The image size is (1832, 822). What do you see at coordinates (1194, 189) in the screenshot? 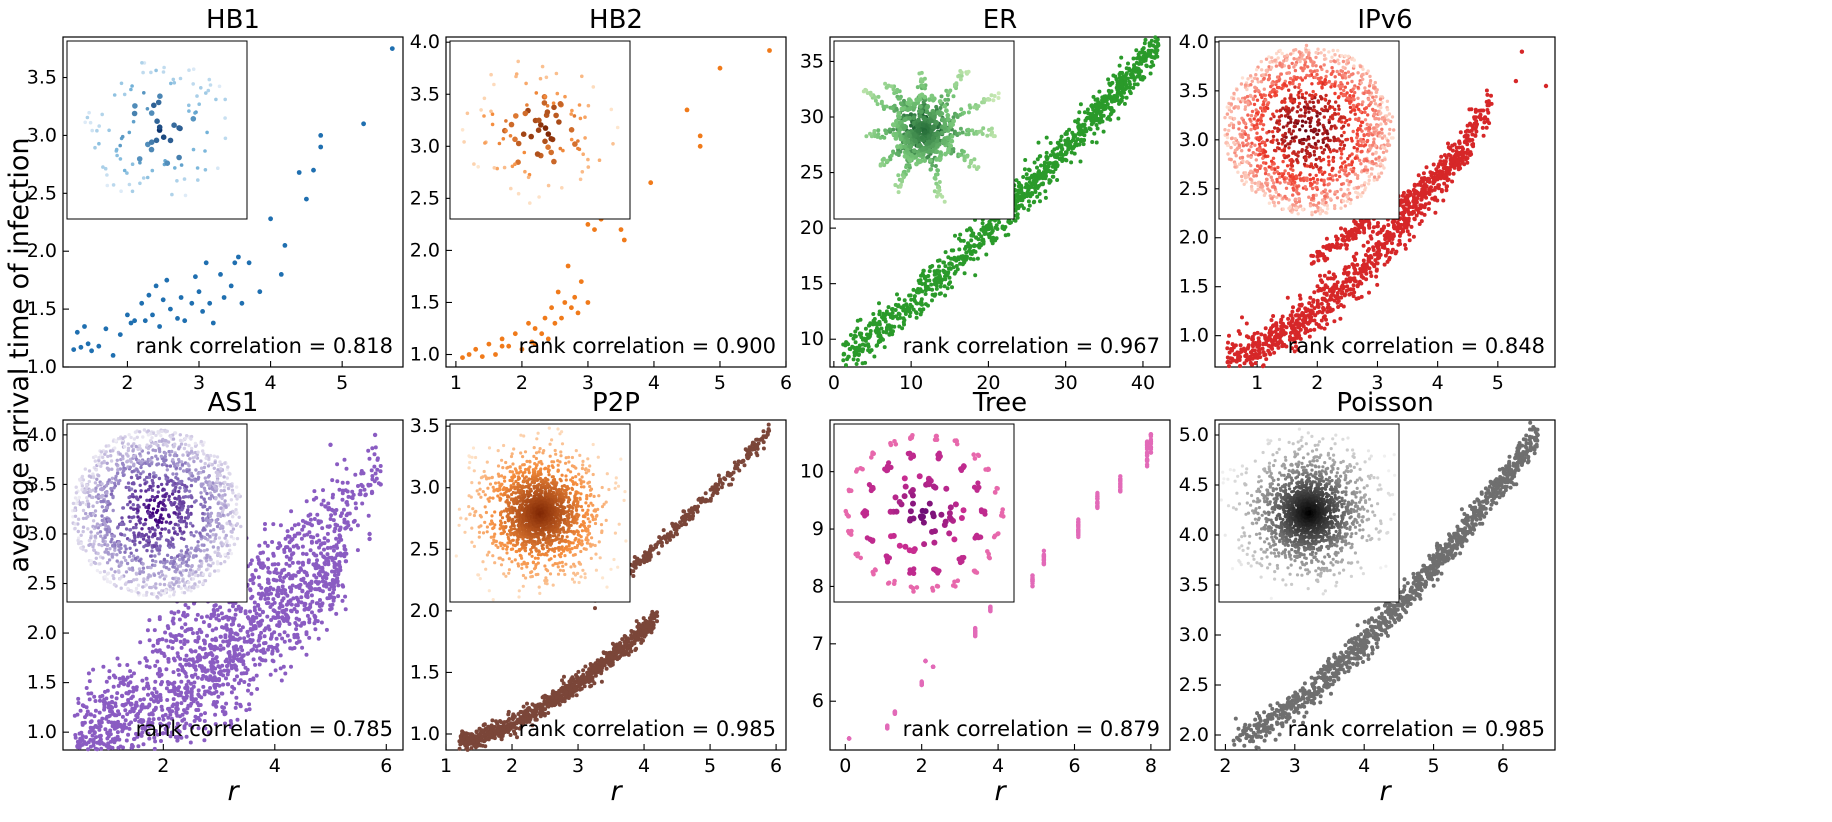
I see `y-tick-label: 2.5` at bounding box center [1194, 189].